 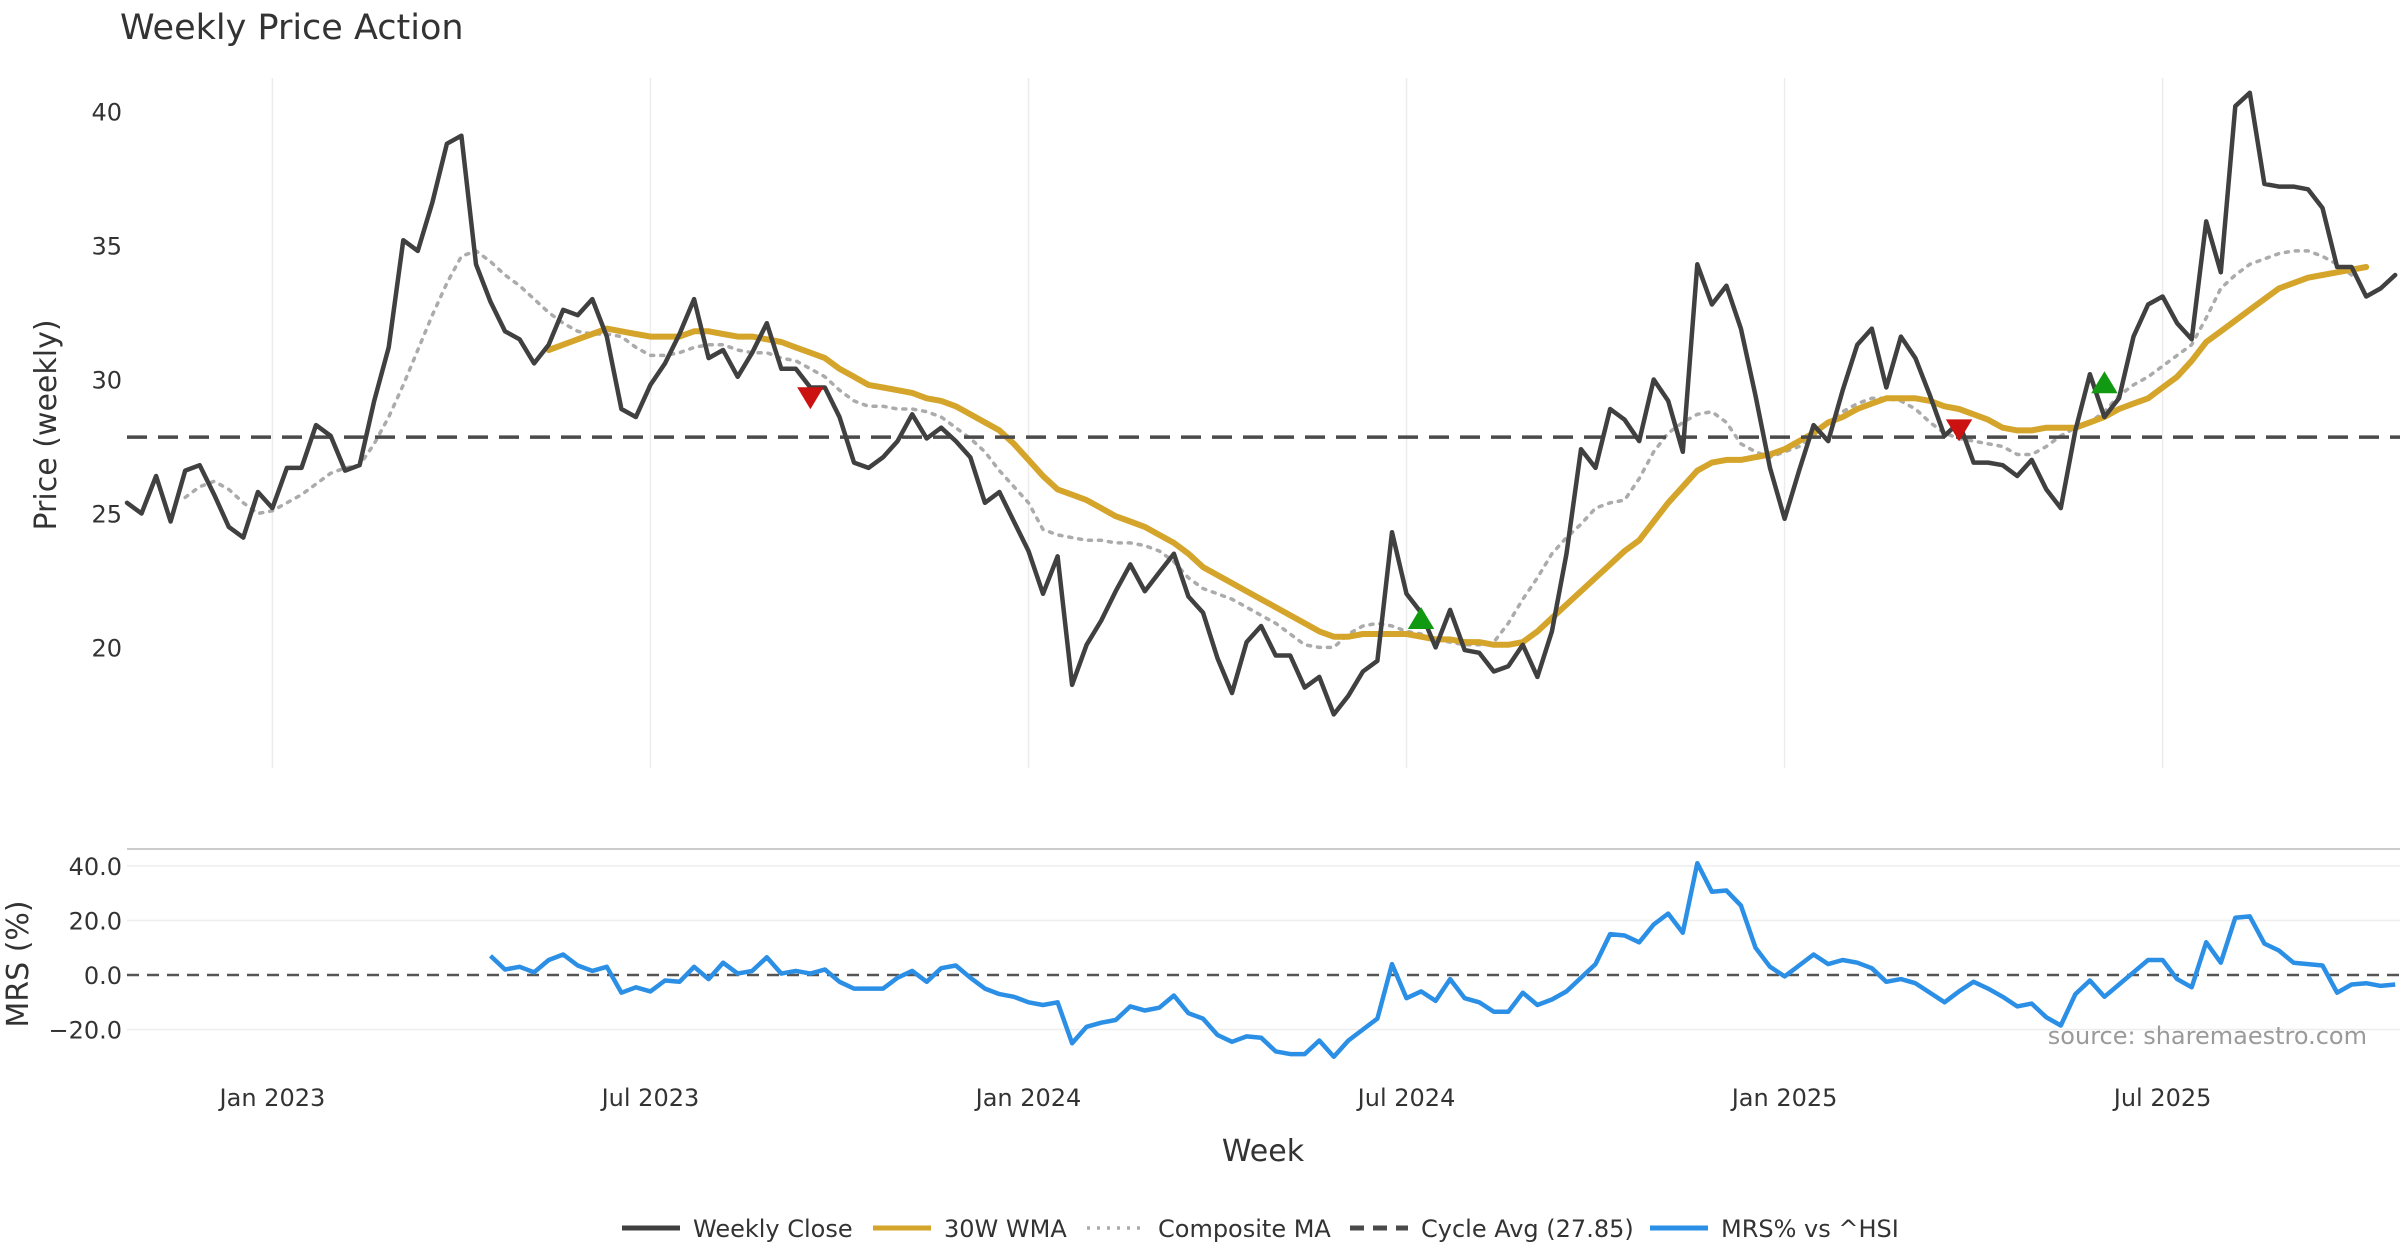 I want to click on legend-label-3: Cycle Avg (27.85), so click(x=1527, y=1229).